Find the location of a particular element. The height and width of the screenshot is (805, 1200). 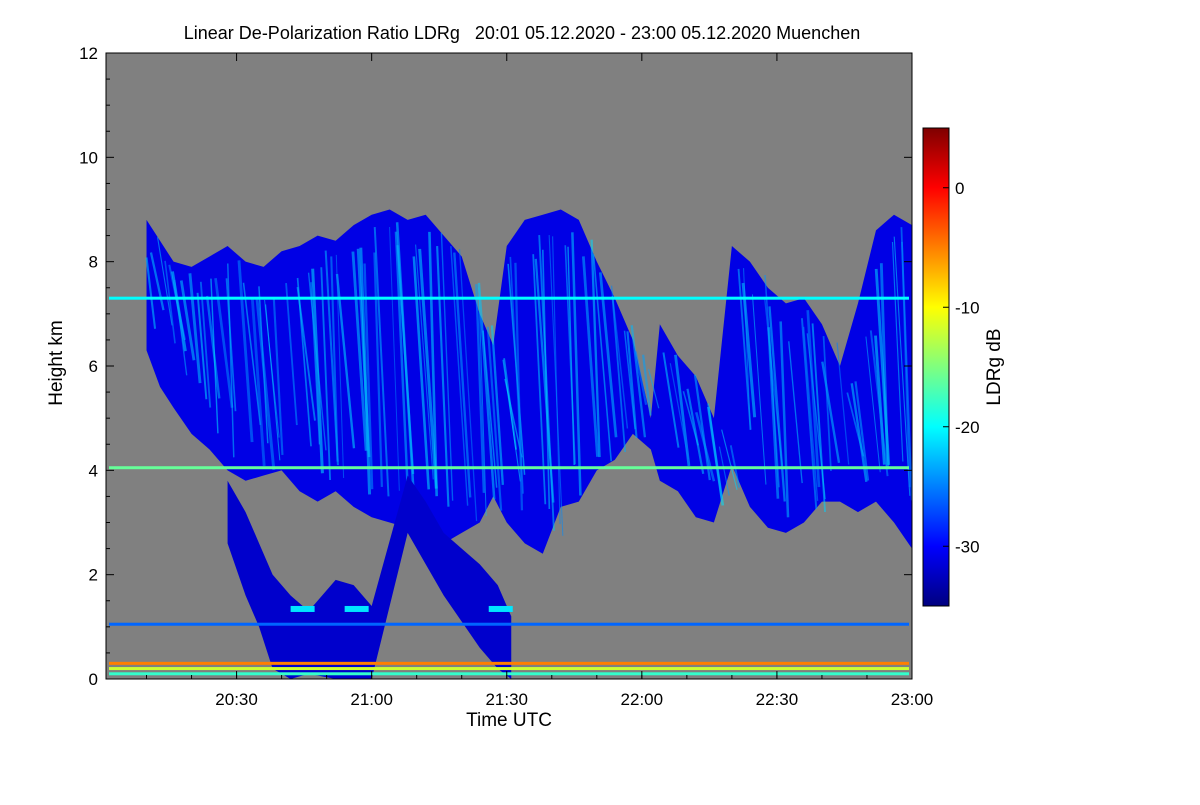

colorbar-tick-label: 0 is located at coordinates (959, 188).